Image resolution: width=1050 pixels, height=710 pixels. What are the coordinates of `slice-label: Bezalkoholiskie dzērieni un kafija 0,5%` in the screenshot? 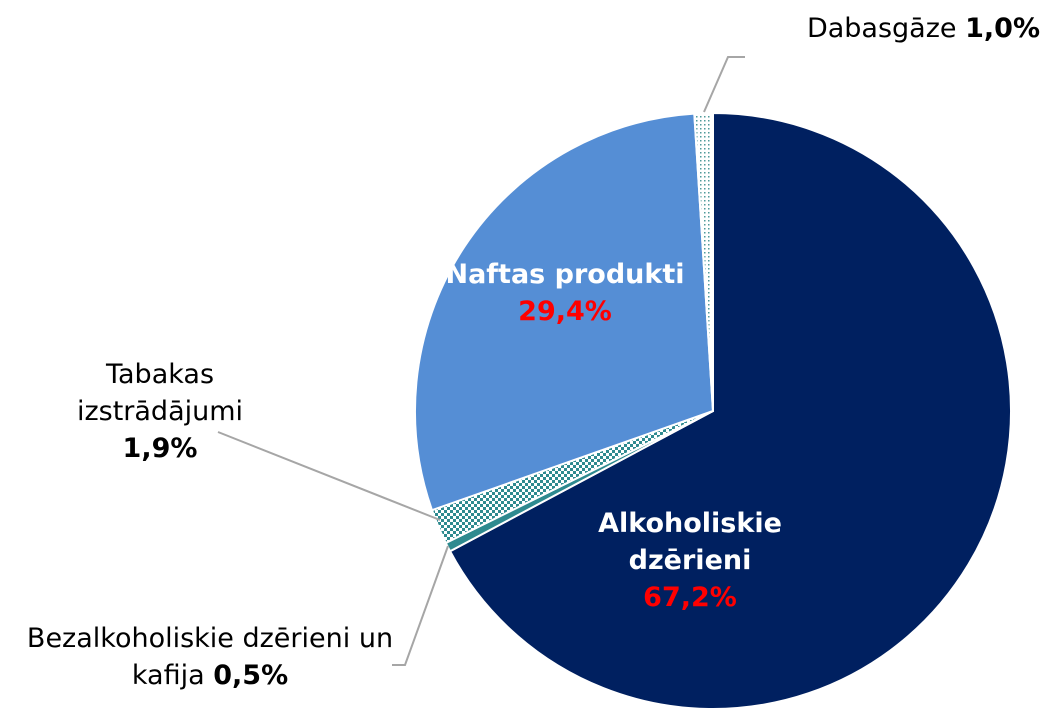 It's located at (210, 657).